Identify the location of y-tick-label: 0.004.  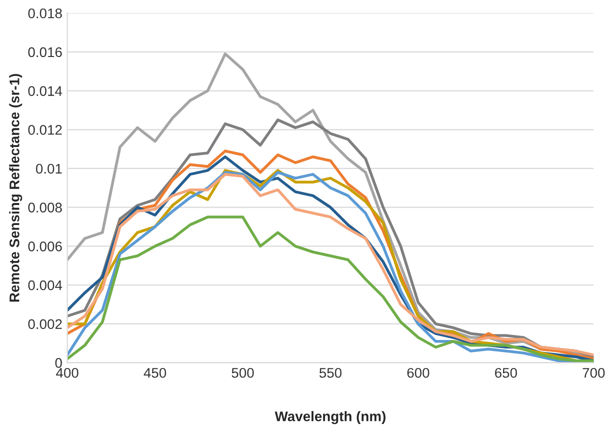
(45, 285).